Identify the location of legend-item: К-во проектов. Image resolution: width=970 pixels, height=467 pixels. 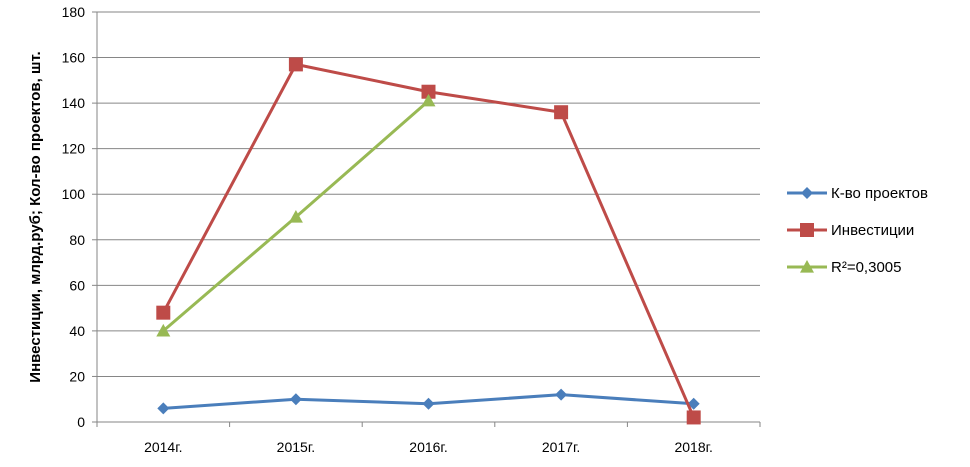
(857, 193).